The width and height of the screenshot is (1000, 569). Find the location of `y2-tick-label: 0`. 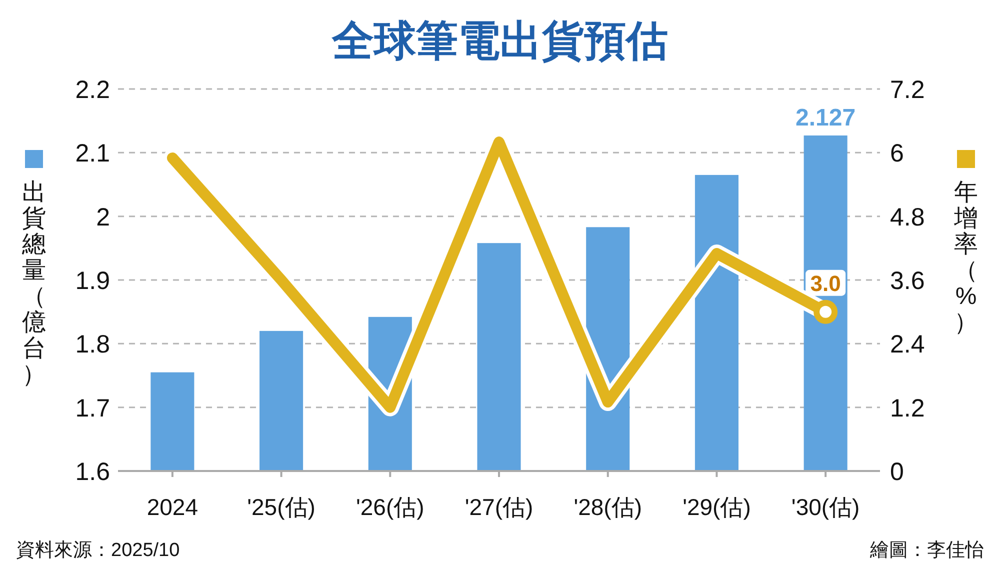

y2-tick-label: 0 is located at coordinates (897, 472).